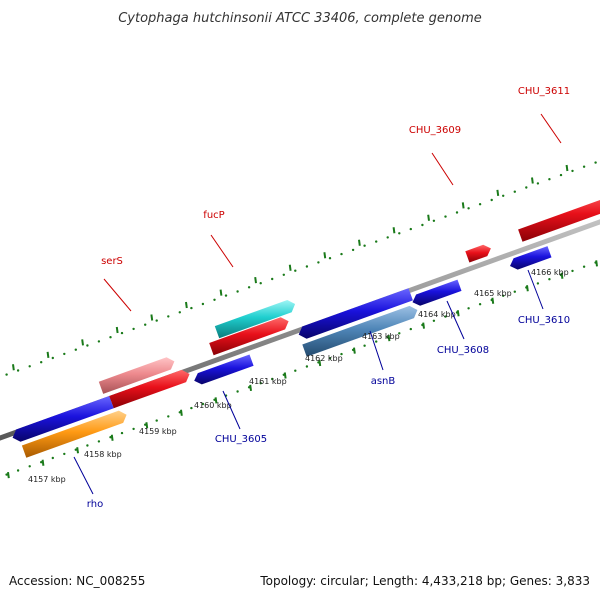  Describe the element at coordinates (342, 581) in the screenshot. I see `topology-value: circular` at that location.